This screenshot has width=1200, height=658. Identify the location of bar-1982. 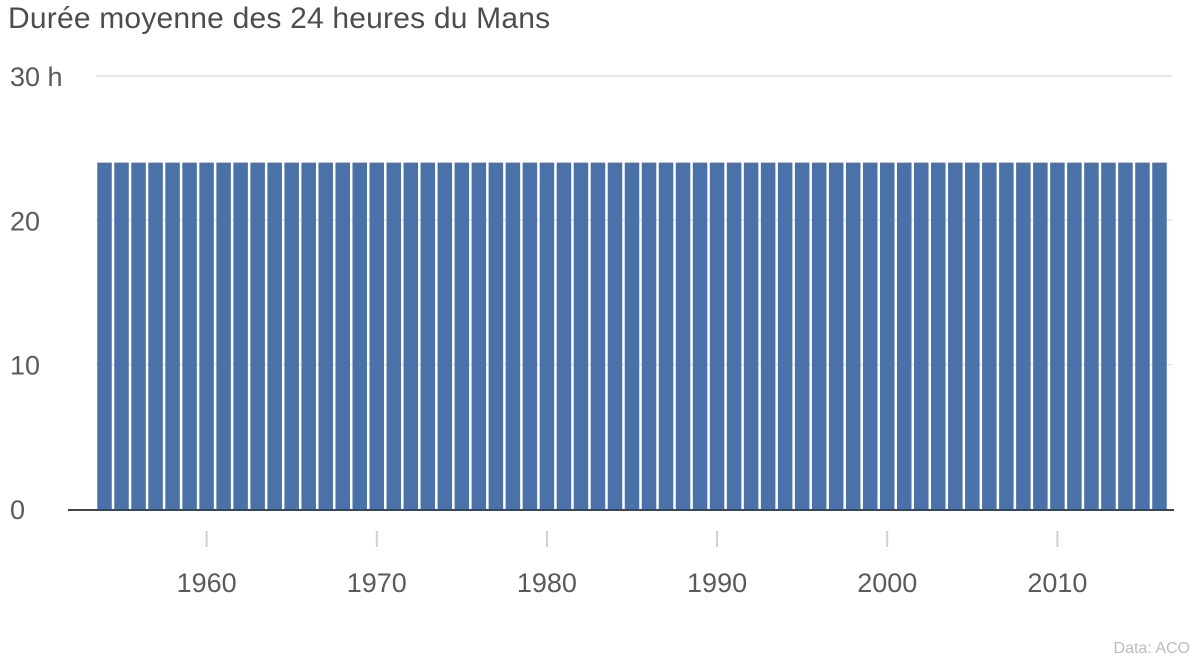
(581, 335).